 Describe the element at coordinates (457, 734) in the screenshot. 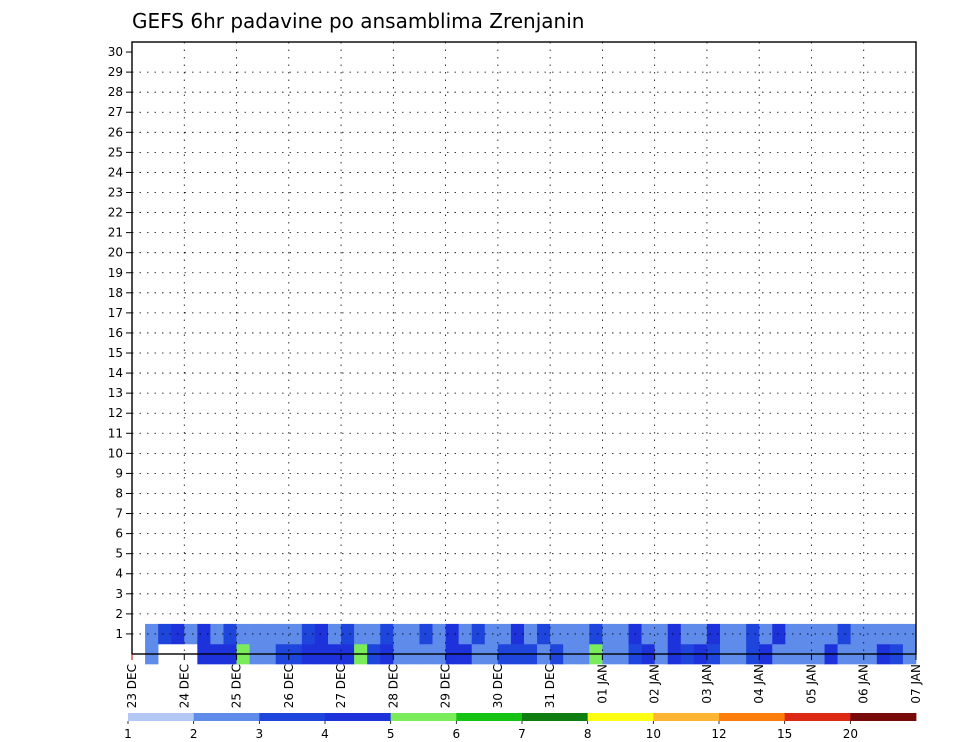

I see `colorbar-label: 6` at that location.